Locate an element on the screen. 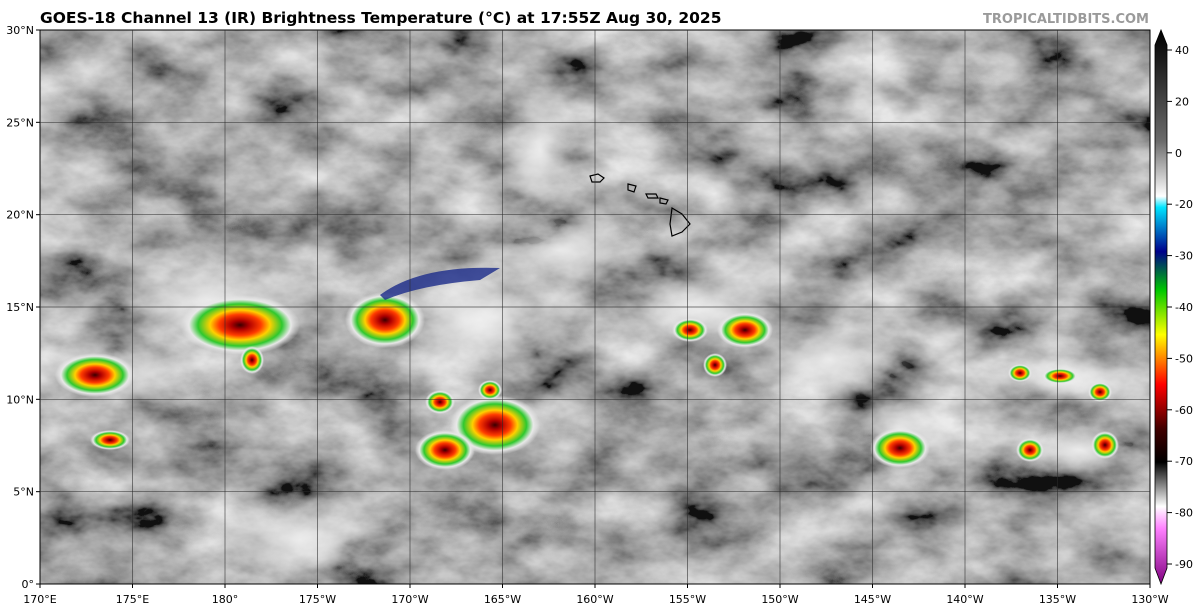  cold-cloud-band is located at coordinates (440, 283).